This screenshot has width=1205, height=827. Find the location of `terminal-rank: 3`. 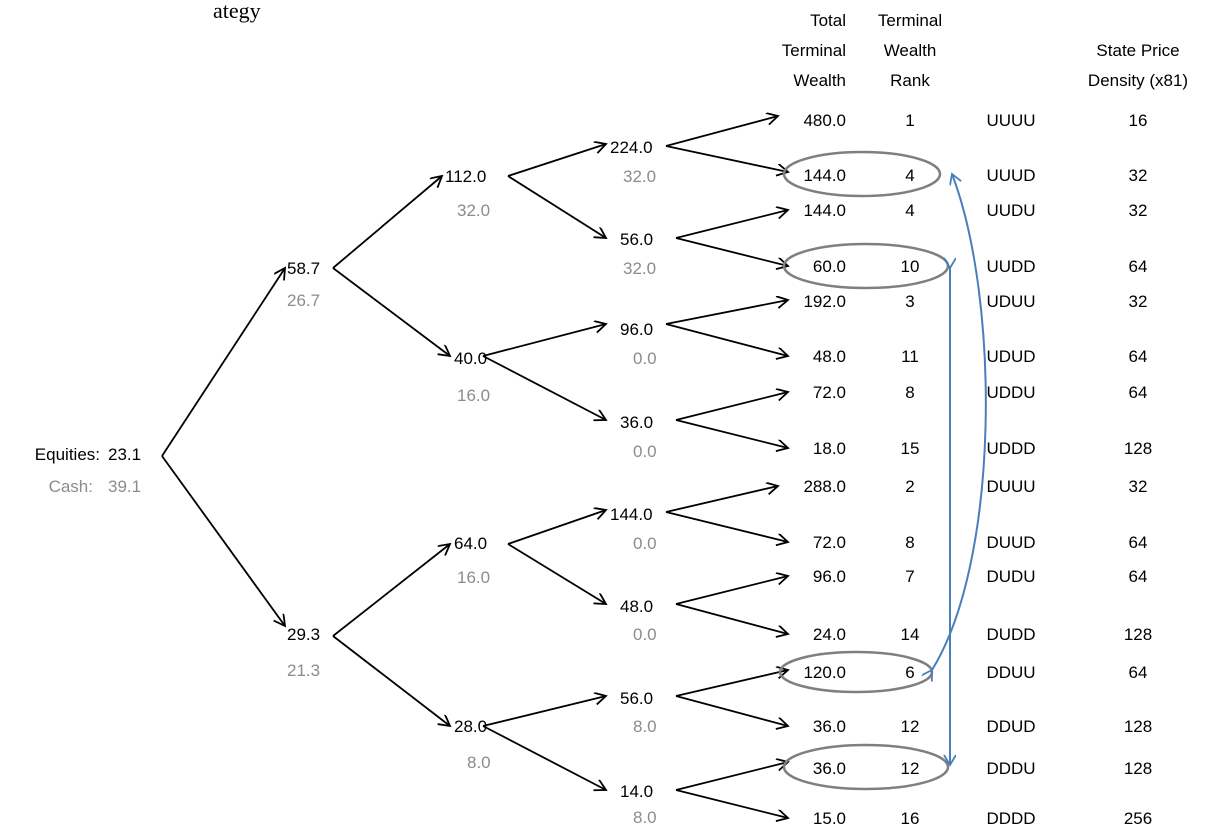

terminal-rank: 3 is located at coordinates (909, 301).